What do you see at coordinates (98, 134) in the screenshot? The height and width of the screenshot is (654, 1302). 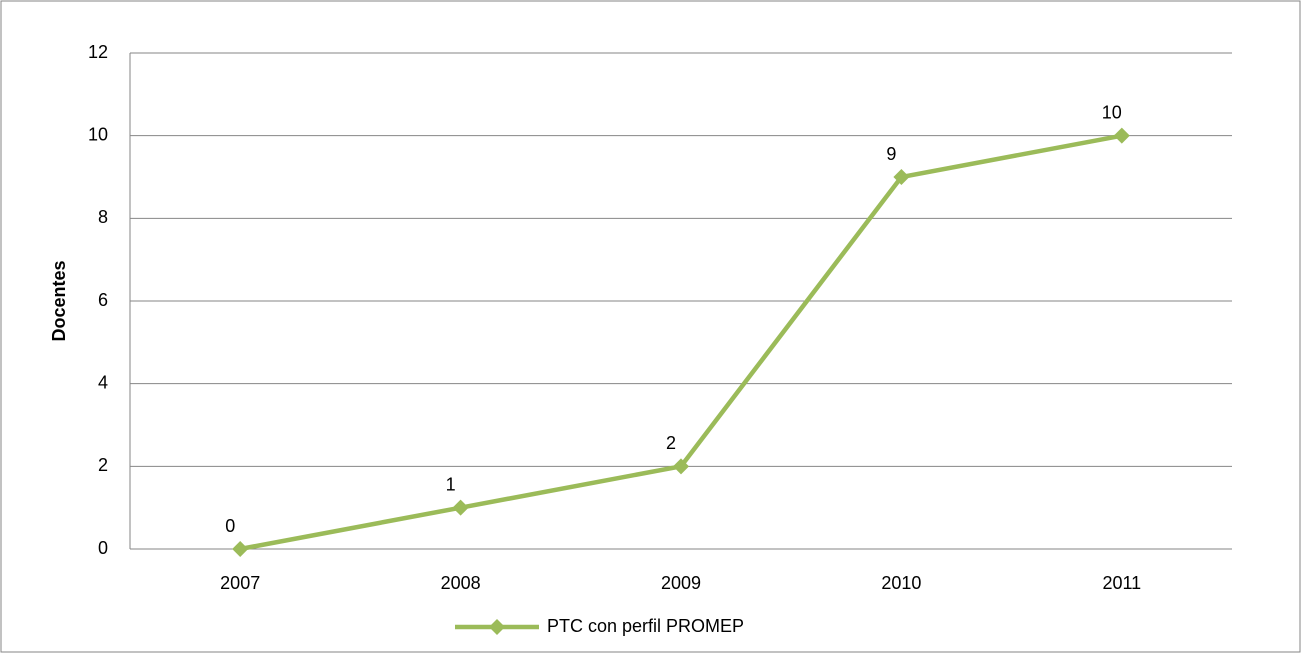 I see `y-tick-label: 10` at bounding box center [98, 134].